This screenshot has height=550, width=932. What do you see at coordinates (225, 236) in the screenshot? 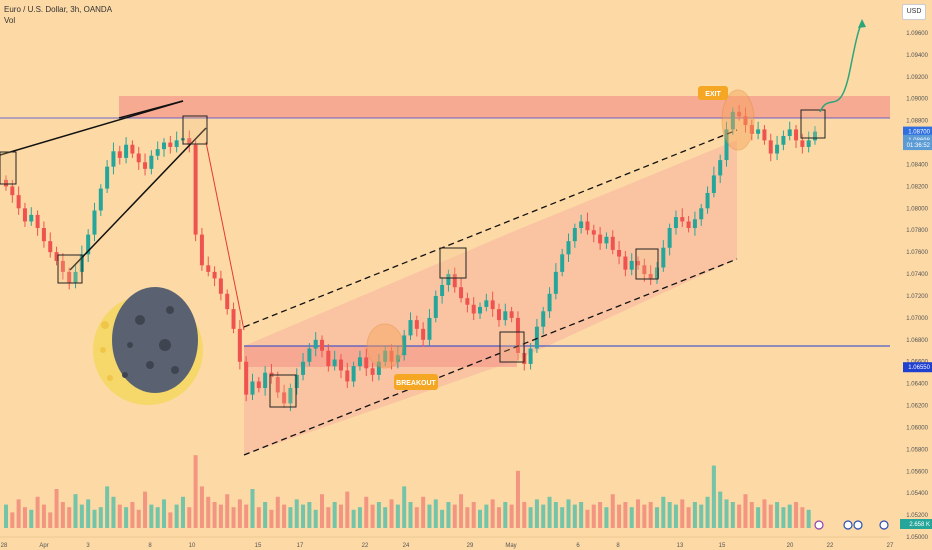
I see `drop-line` at bounding box center [225, 236].